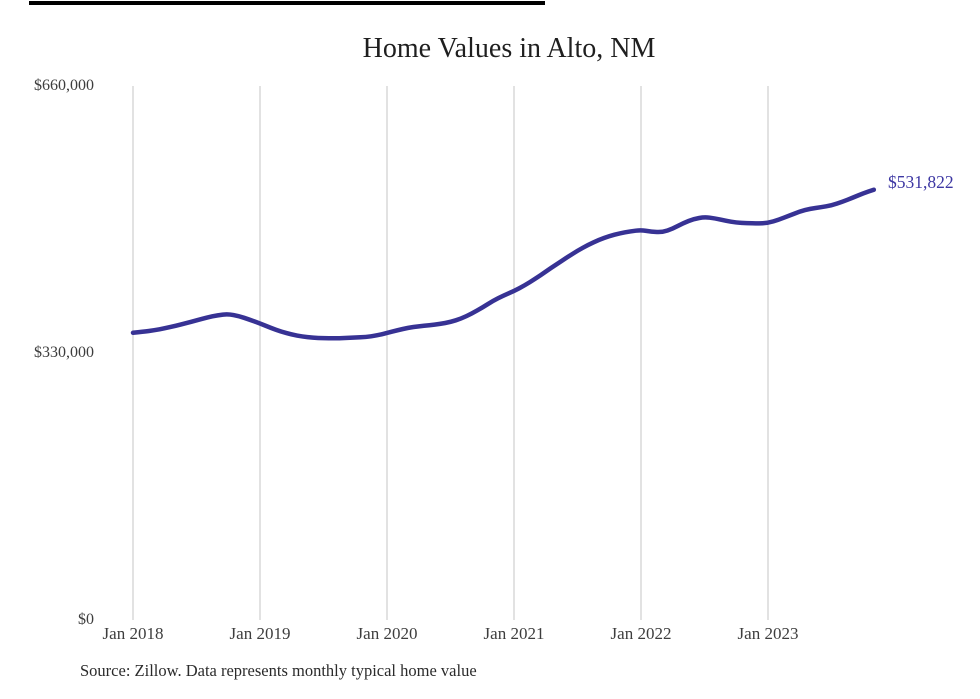 This screenshot has height=699, width=980. What do you see at coordinates (768, 633) in the screenshot?
I see `x-axis-label: Jan 2023` at bounding box center [768, 633].